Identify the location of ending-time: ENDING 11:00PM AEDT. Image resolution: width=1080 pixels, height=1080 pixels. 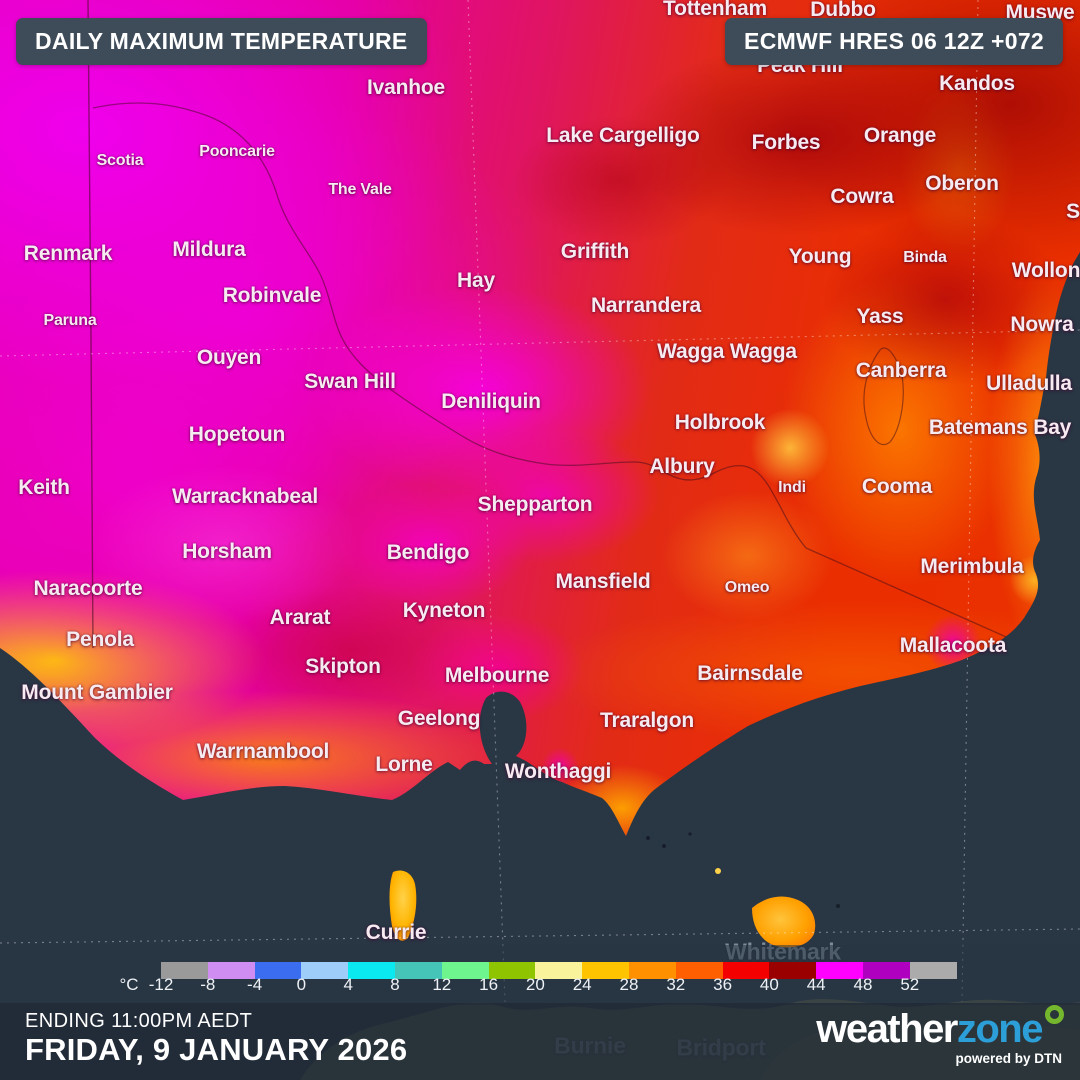
(139, 1021).